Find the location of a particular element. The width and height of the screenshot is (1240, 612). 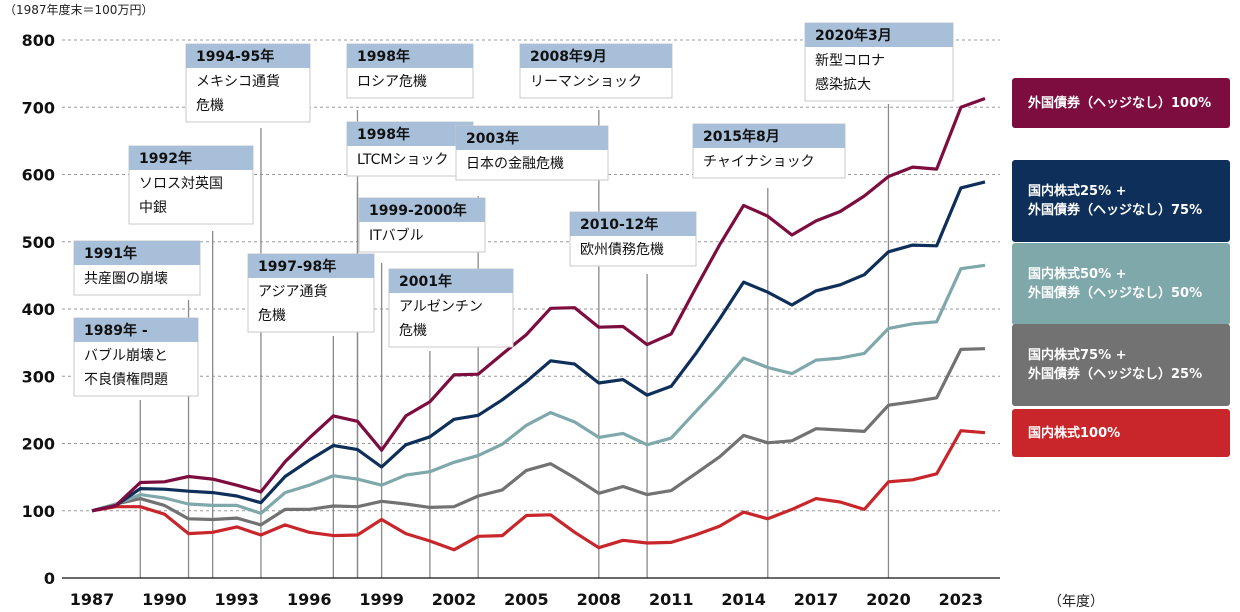

y-tick-label: 500 is located at coordinates (38, 242).